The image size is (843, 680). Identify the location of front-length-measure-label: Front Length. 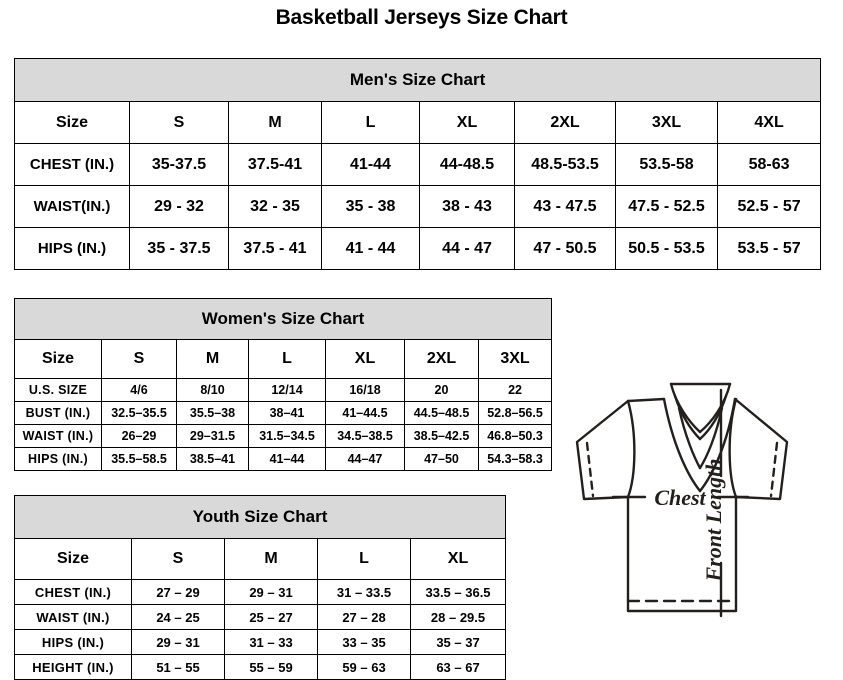
(713, 521).